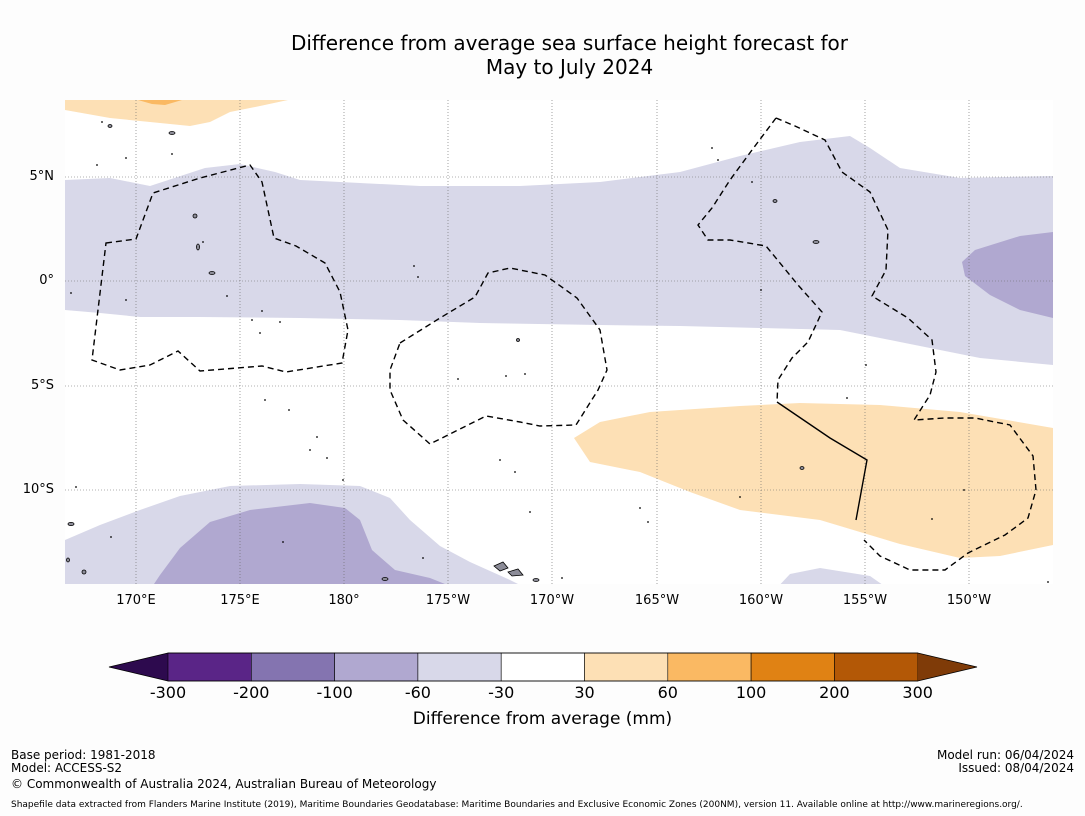 The height and width of the screenshot is (816, 1085). I want to click on anomaly-patch-mid-purple-east, so click(1007, 275).